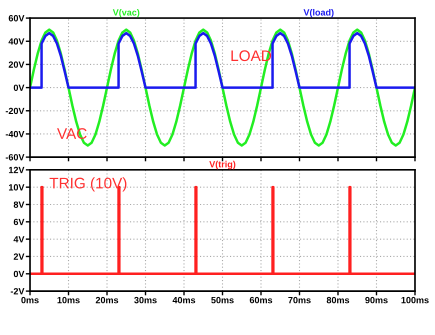  I want to click on x-tick-label: 90ms, so click(376, 300).